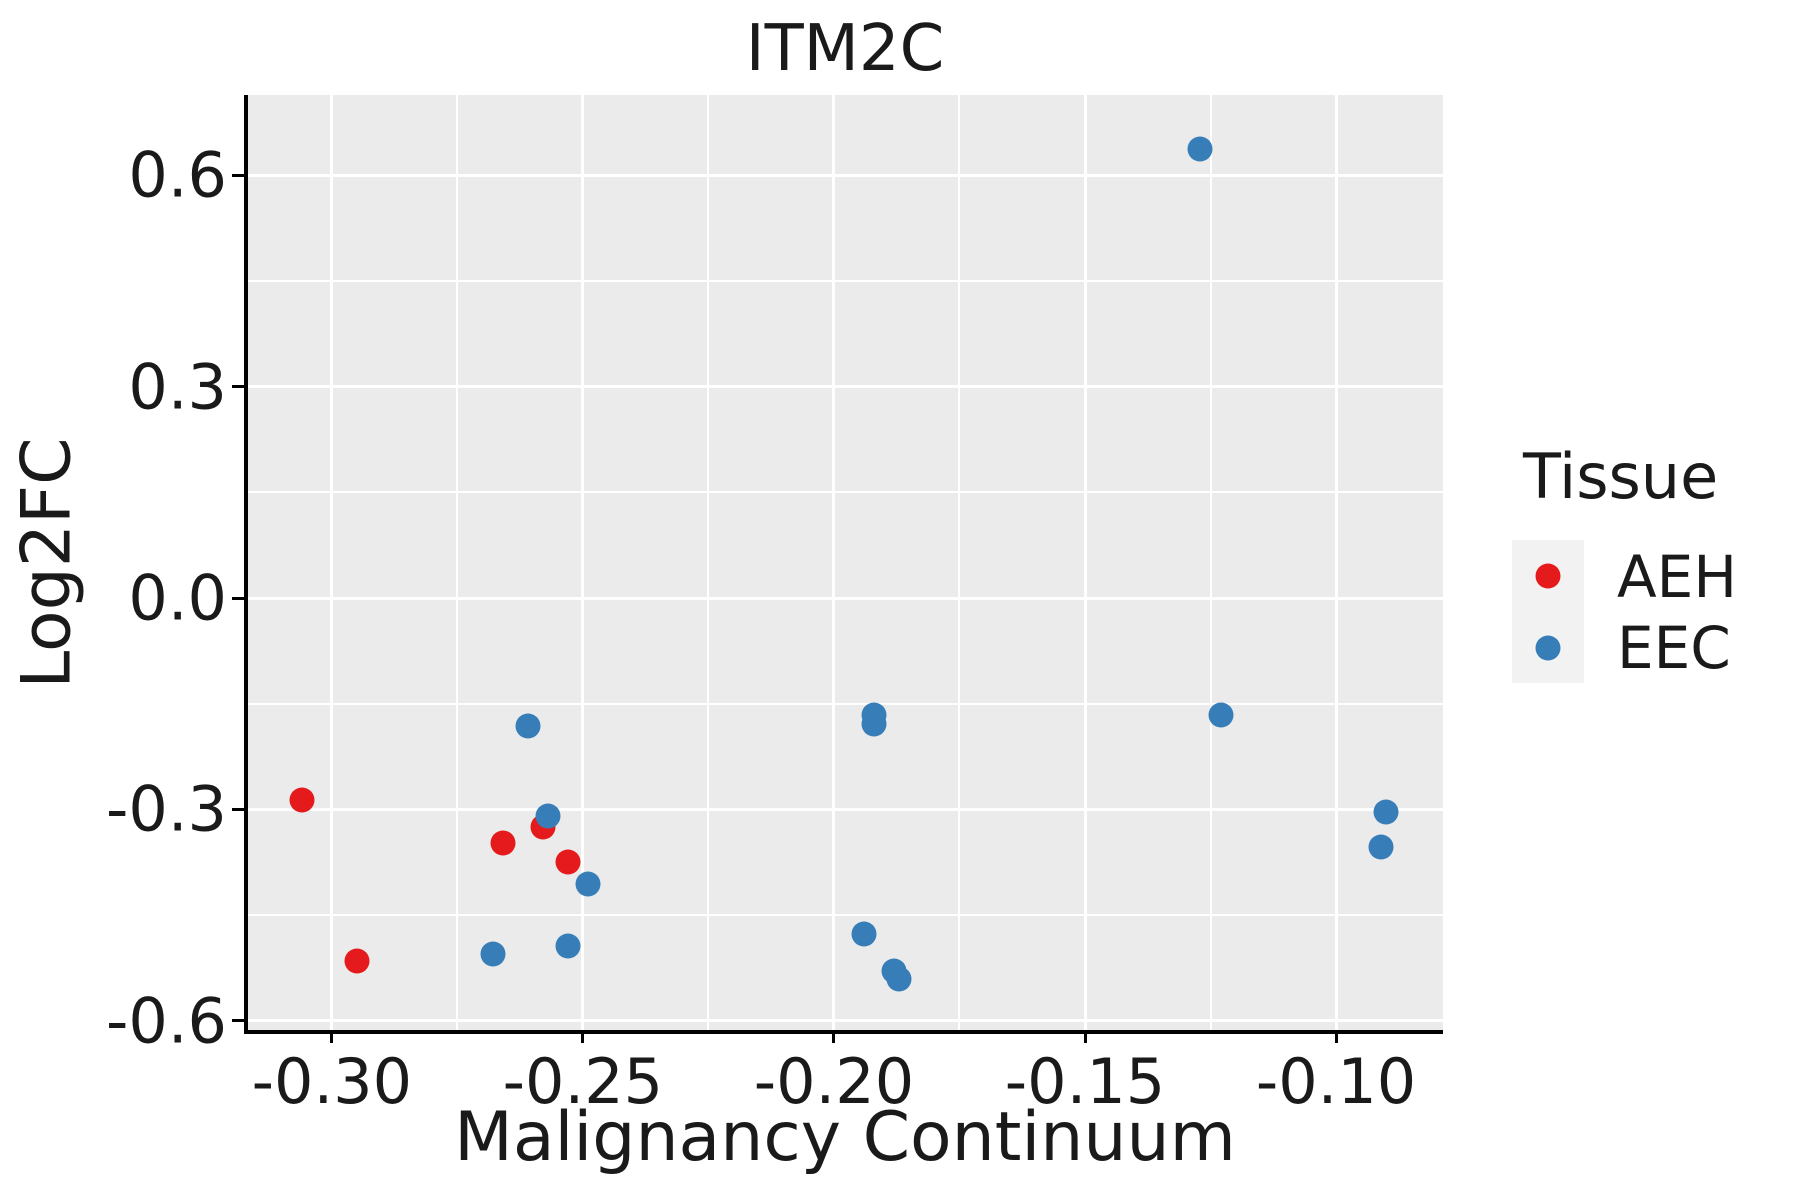  Describe the element at coordinates (834, 1081) in the screenshot. I see `x-tick-label: -0.20` at that location.